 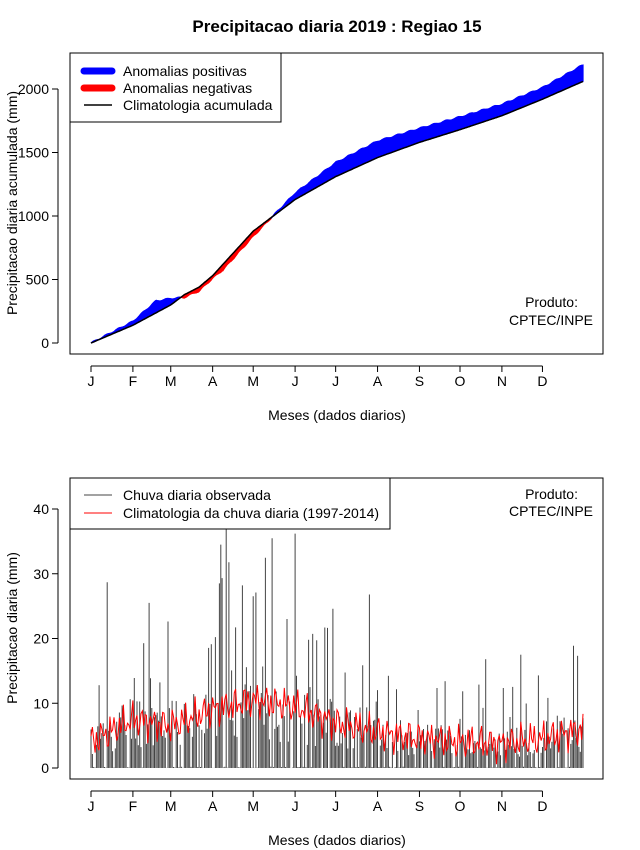 What do you see at coordinates (337, 840) in the screenshot?
I see `daily-xlabel: Meses (dados diarios)` at bounding box center [337, 840].